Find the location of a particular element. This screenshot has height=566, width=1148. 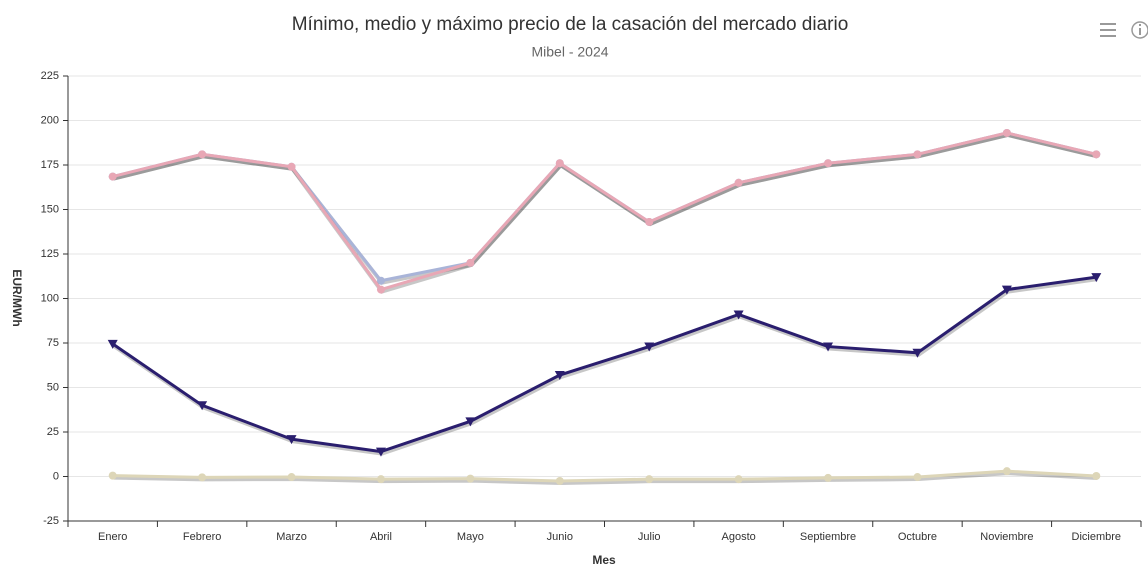

y-axis-label: EUR/MWh is located at coordinates (17, 297).